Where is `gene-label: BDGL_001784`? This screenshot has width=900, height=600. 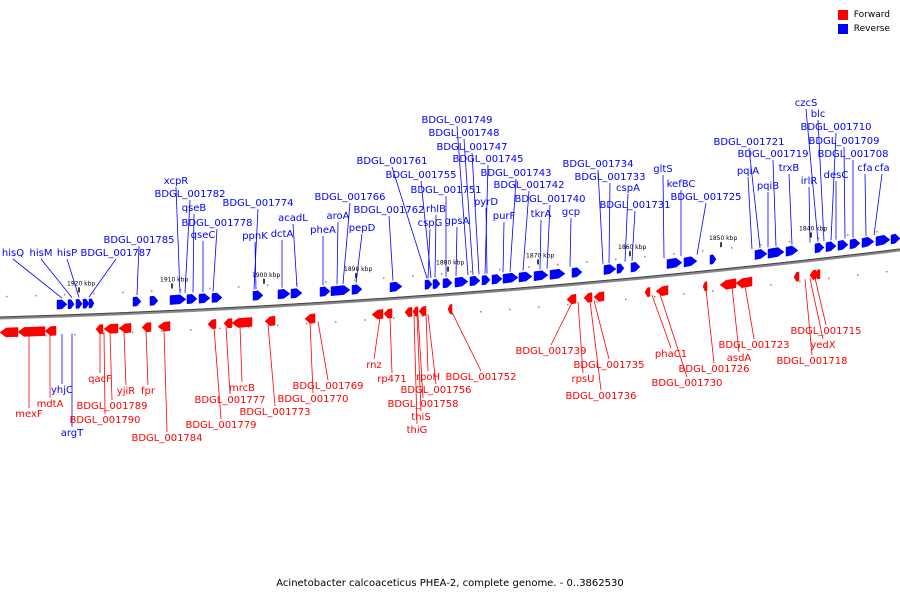
gene-label: BDGL_001784 is located at coordinates (166, 438).